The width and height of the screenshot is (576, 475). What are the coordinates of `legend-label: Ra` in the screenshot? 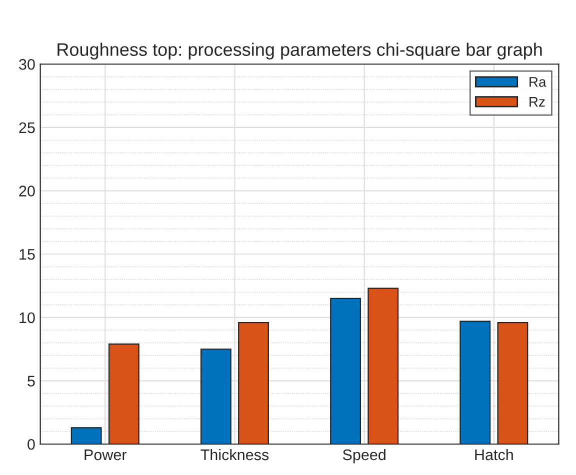 It's located at (538, 82).